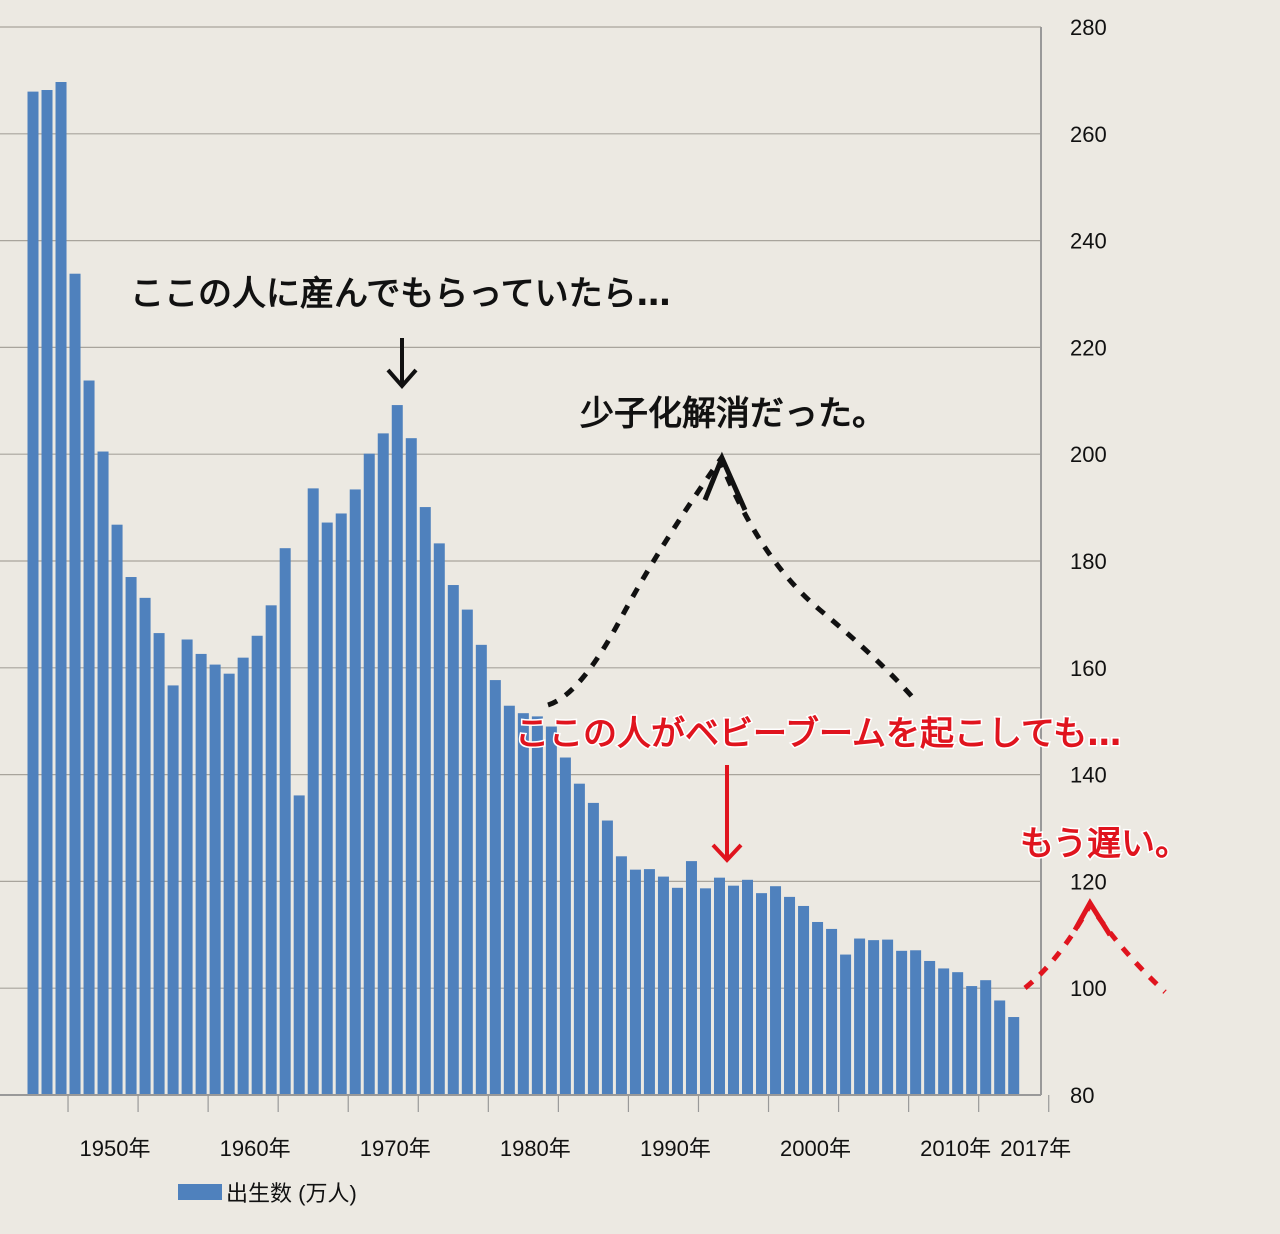 The image size is (1280, 1234). I want to click on bar-1988, so click(607, 957).